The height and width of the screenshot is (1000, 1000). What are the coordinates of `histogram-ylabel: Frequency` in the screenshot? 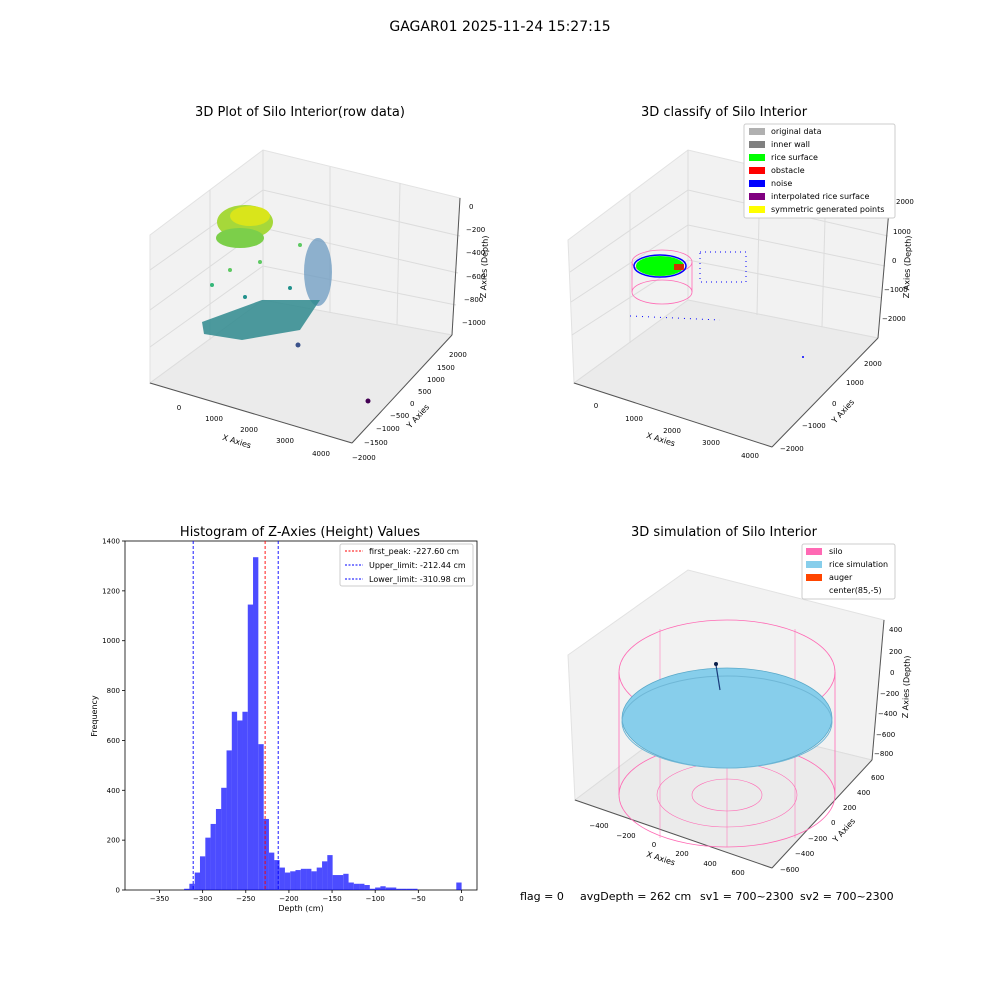 It's located at (94, 716).